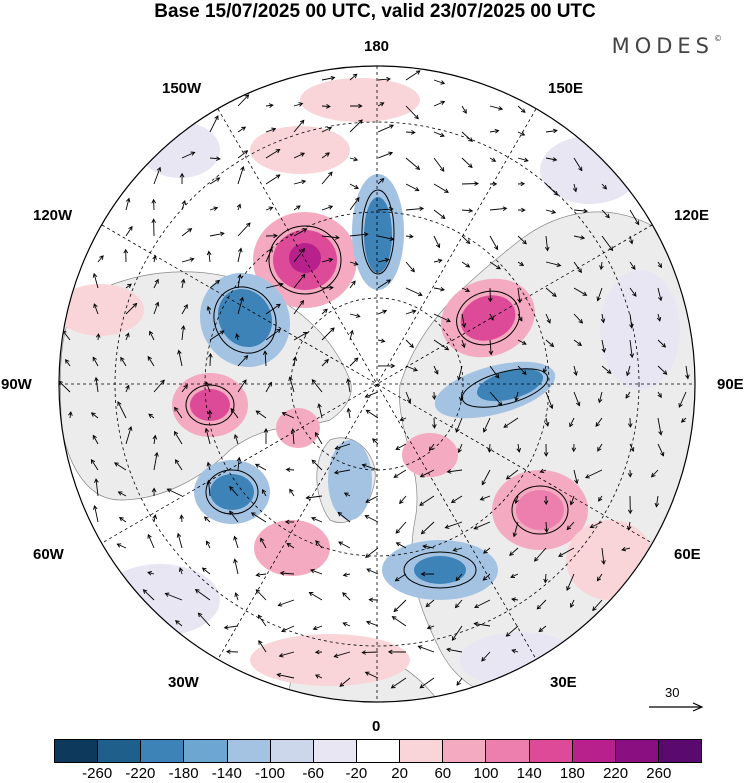  I want to click on colorbar-tick-label: 260, so click(659, 773).